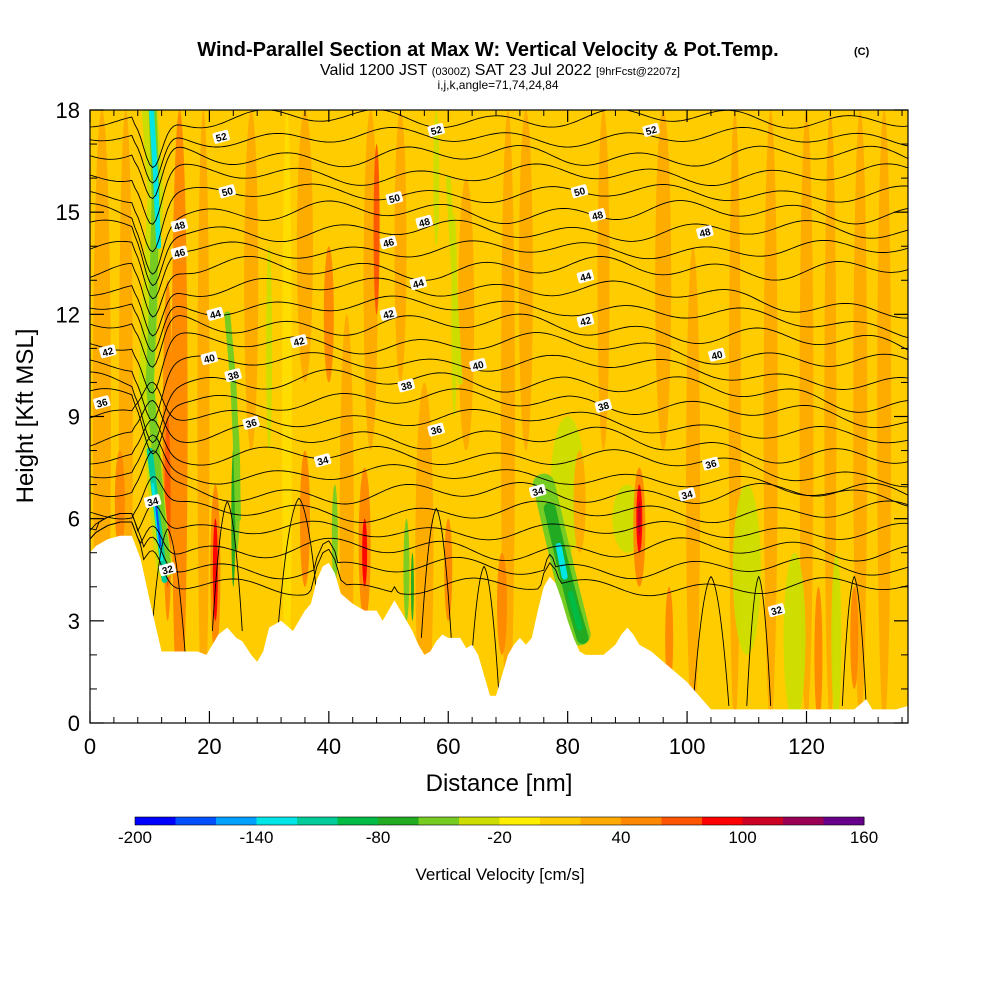 The width and height of the screenshot is (1000, 1000). Describe the element at coordinates (451, 72) in the screenshot. I see `subtitle-utc: (0300Z)` at that location.